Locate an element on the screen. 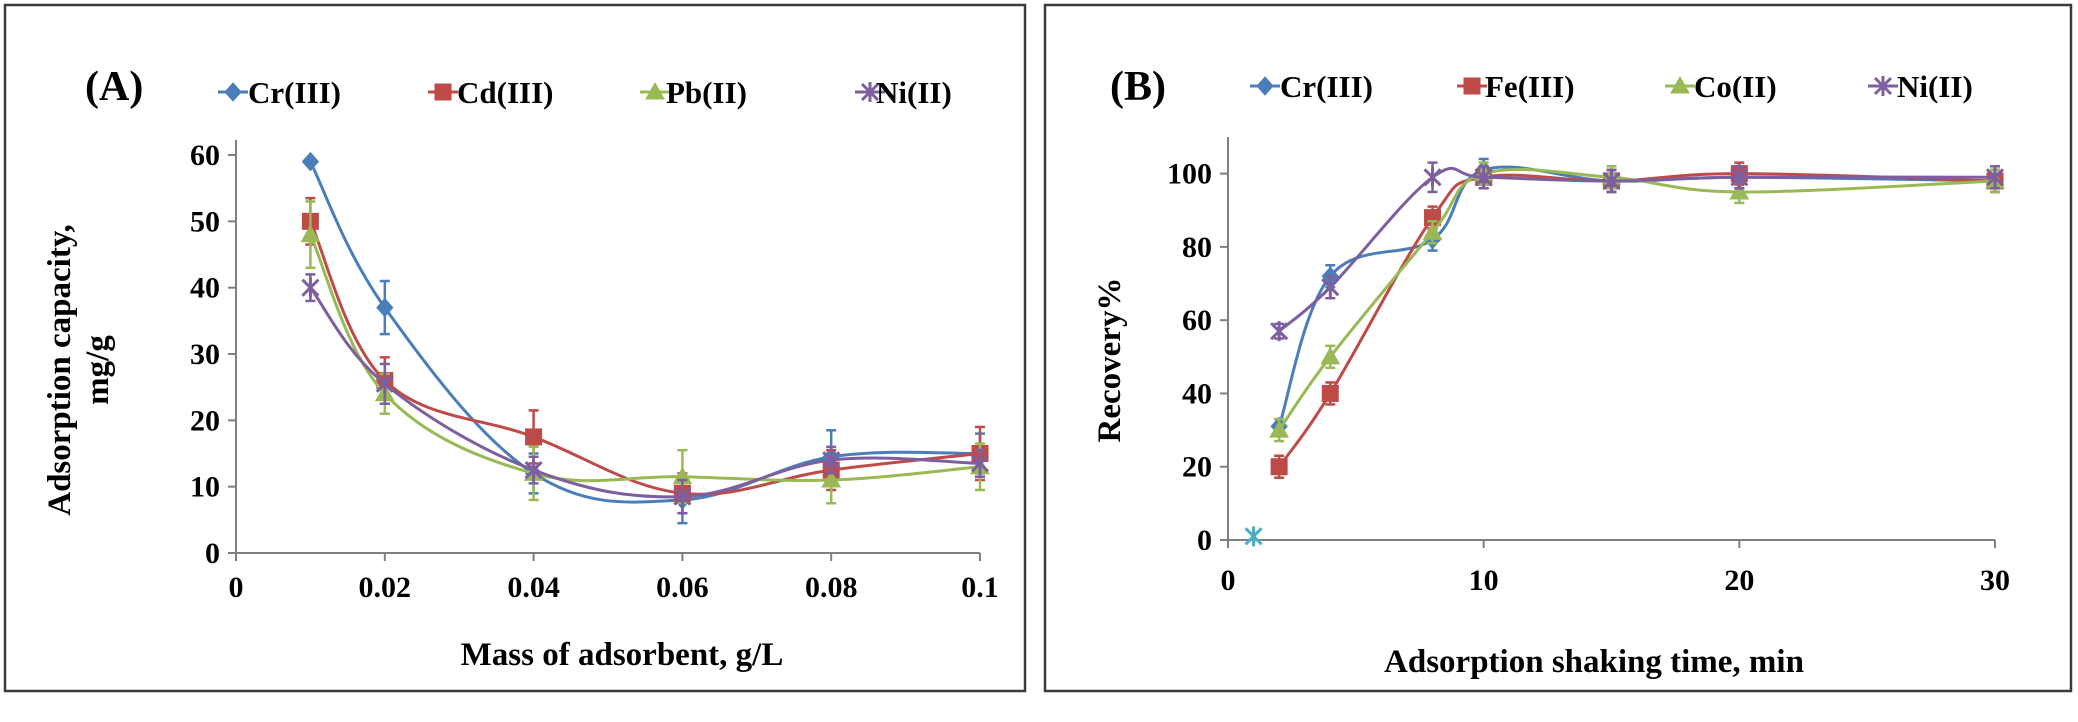 This screenshot has width=2078, height=722. legend-label: Cd(III) is located at coordinates (505, 92).